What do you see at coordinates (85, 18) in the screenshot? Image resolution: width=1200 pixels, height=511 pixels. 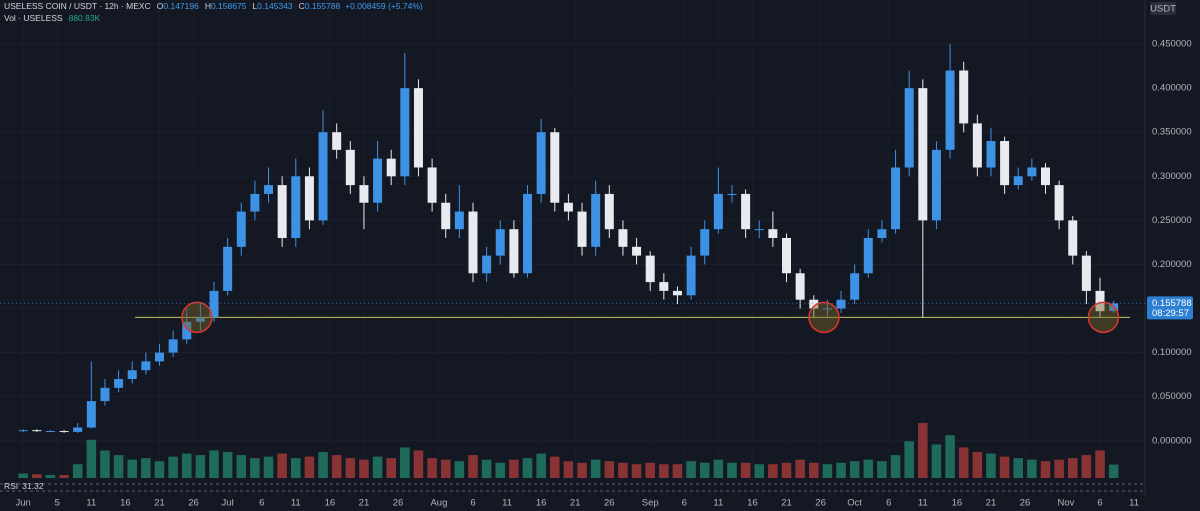 I see `volume-last: 880.83K` at bounding box center [85, 18].